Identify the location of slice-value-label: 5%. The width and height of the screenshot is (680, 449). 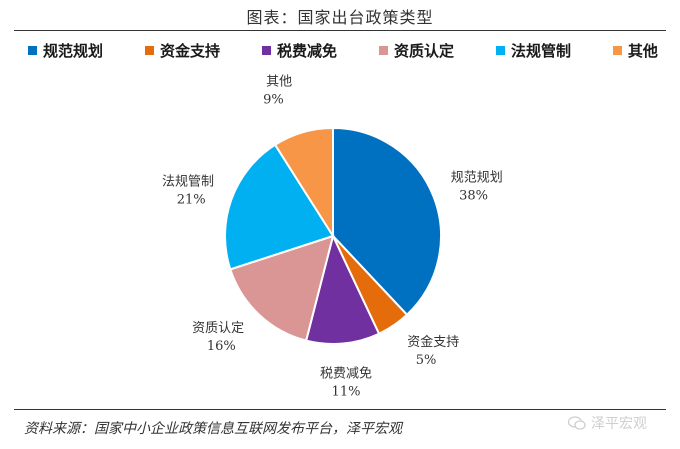
(426, 360).